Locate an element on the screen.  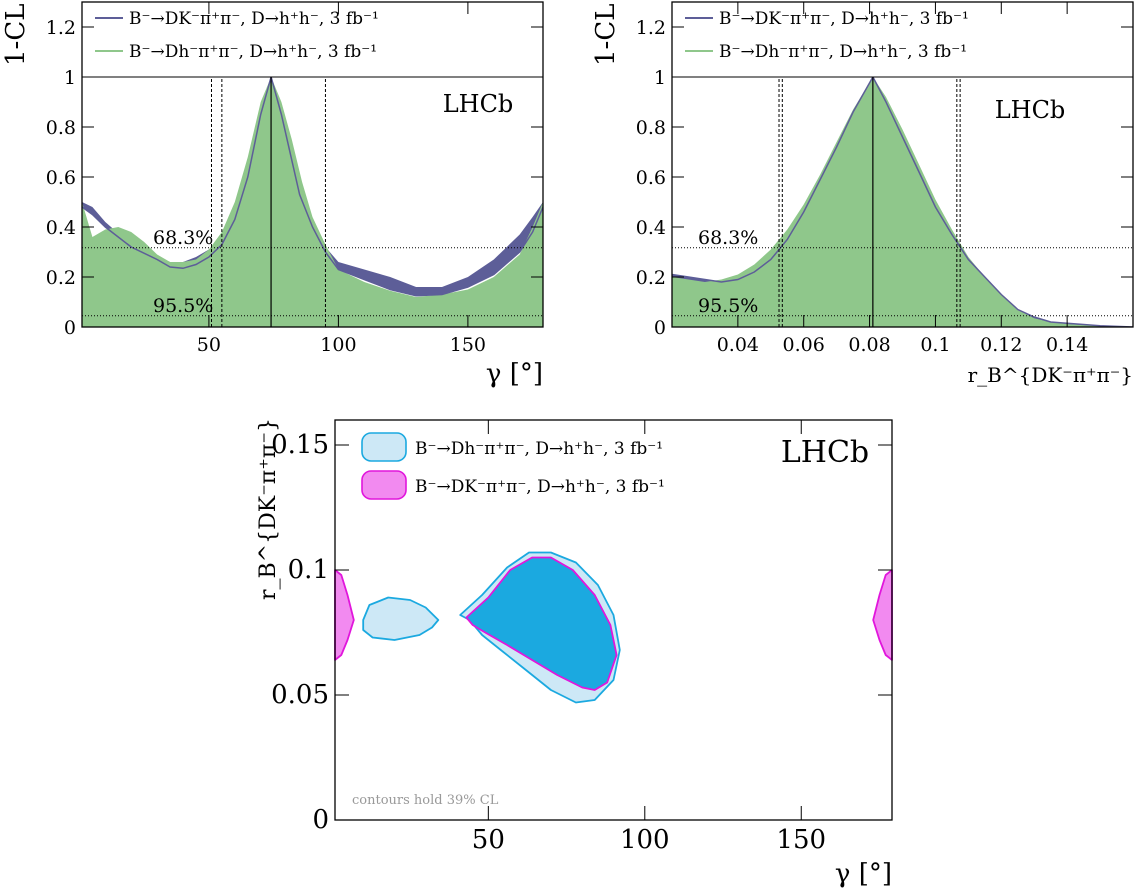
xtick-label-4: 0.12 is located at coordinates (1001, 345).